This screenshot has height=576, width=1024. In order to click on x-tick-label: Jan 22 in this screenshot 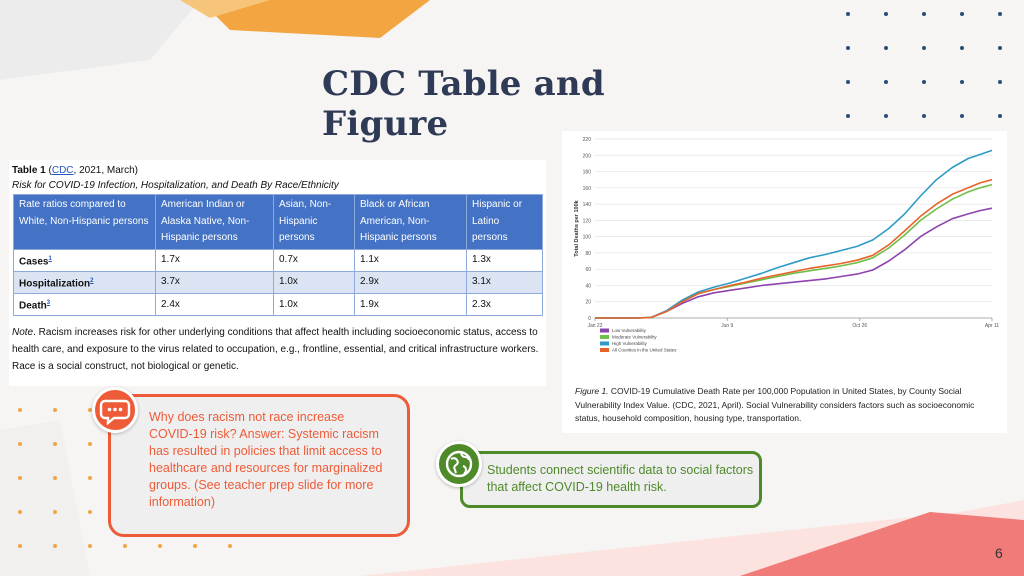, I will do `click(594, 326)`.